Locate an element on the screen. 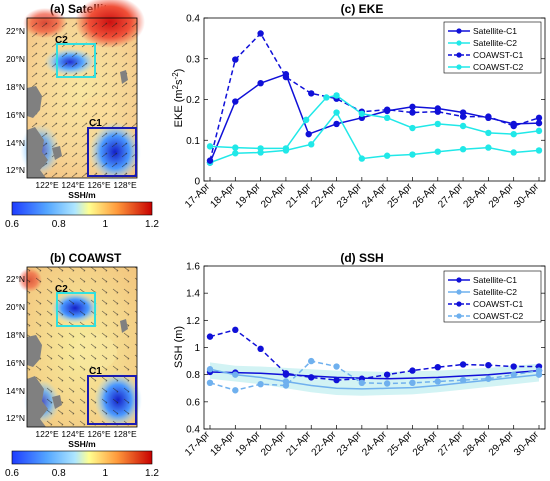  map-a-region-c2: C2 is located at coordinates (75, 56).